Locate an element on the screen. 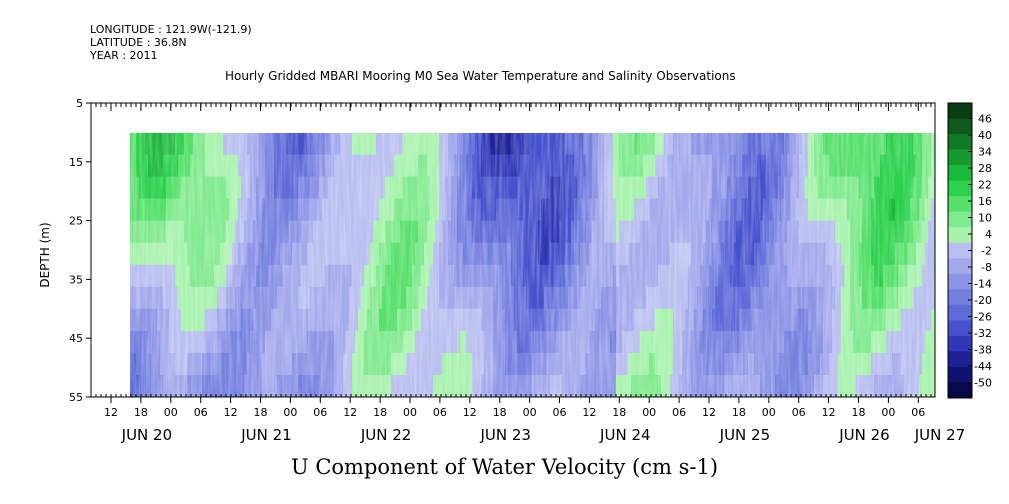 This screenshot has width=1009, height=504. colorbar-label: 4 is located at coordinates (988, 234).